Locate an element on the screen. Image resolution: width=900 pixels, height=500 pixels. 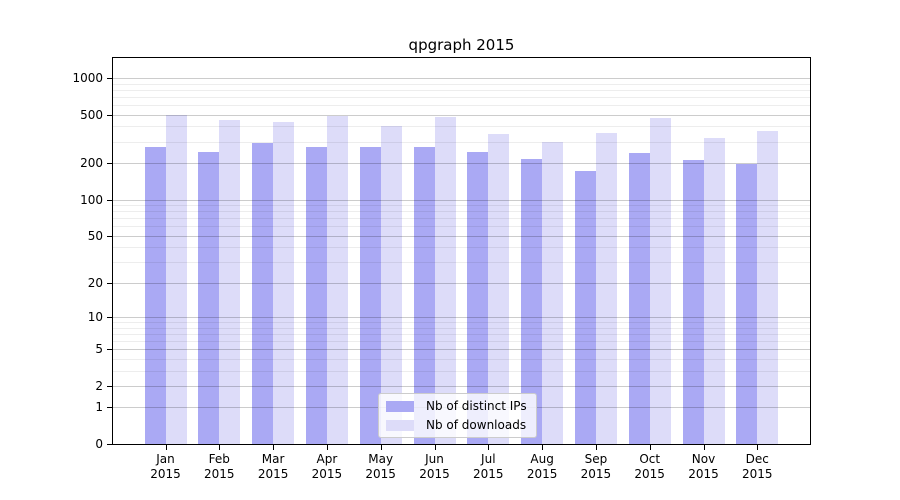
x-tick-label-mar: Mar 2015 is located at coordinates (273, 466).